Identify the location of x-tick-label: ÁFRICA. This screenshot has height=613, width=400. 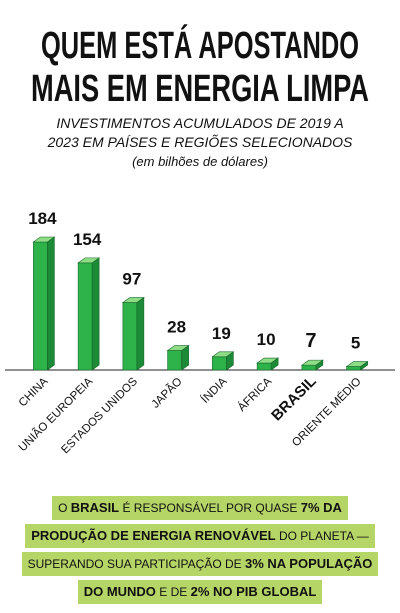
(254, 394).